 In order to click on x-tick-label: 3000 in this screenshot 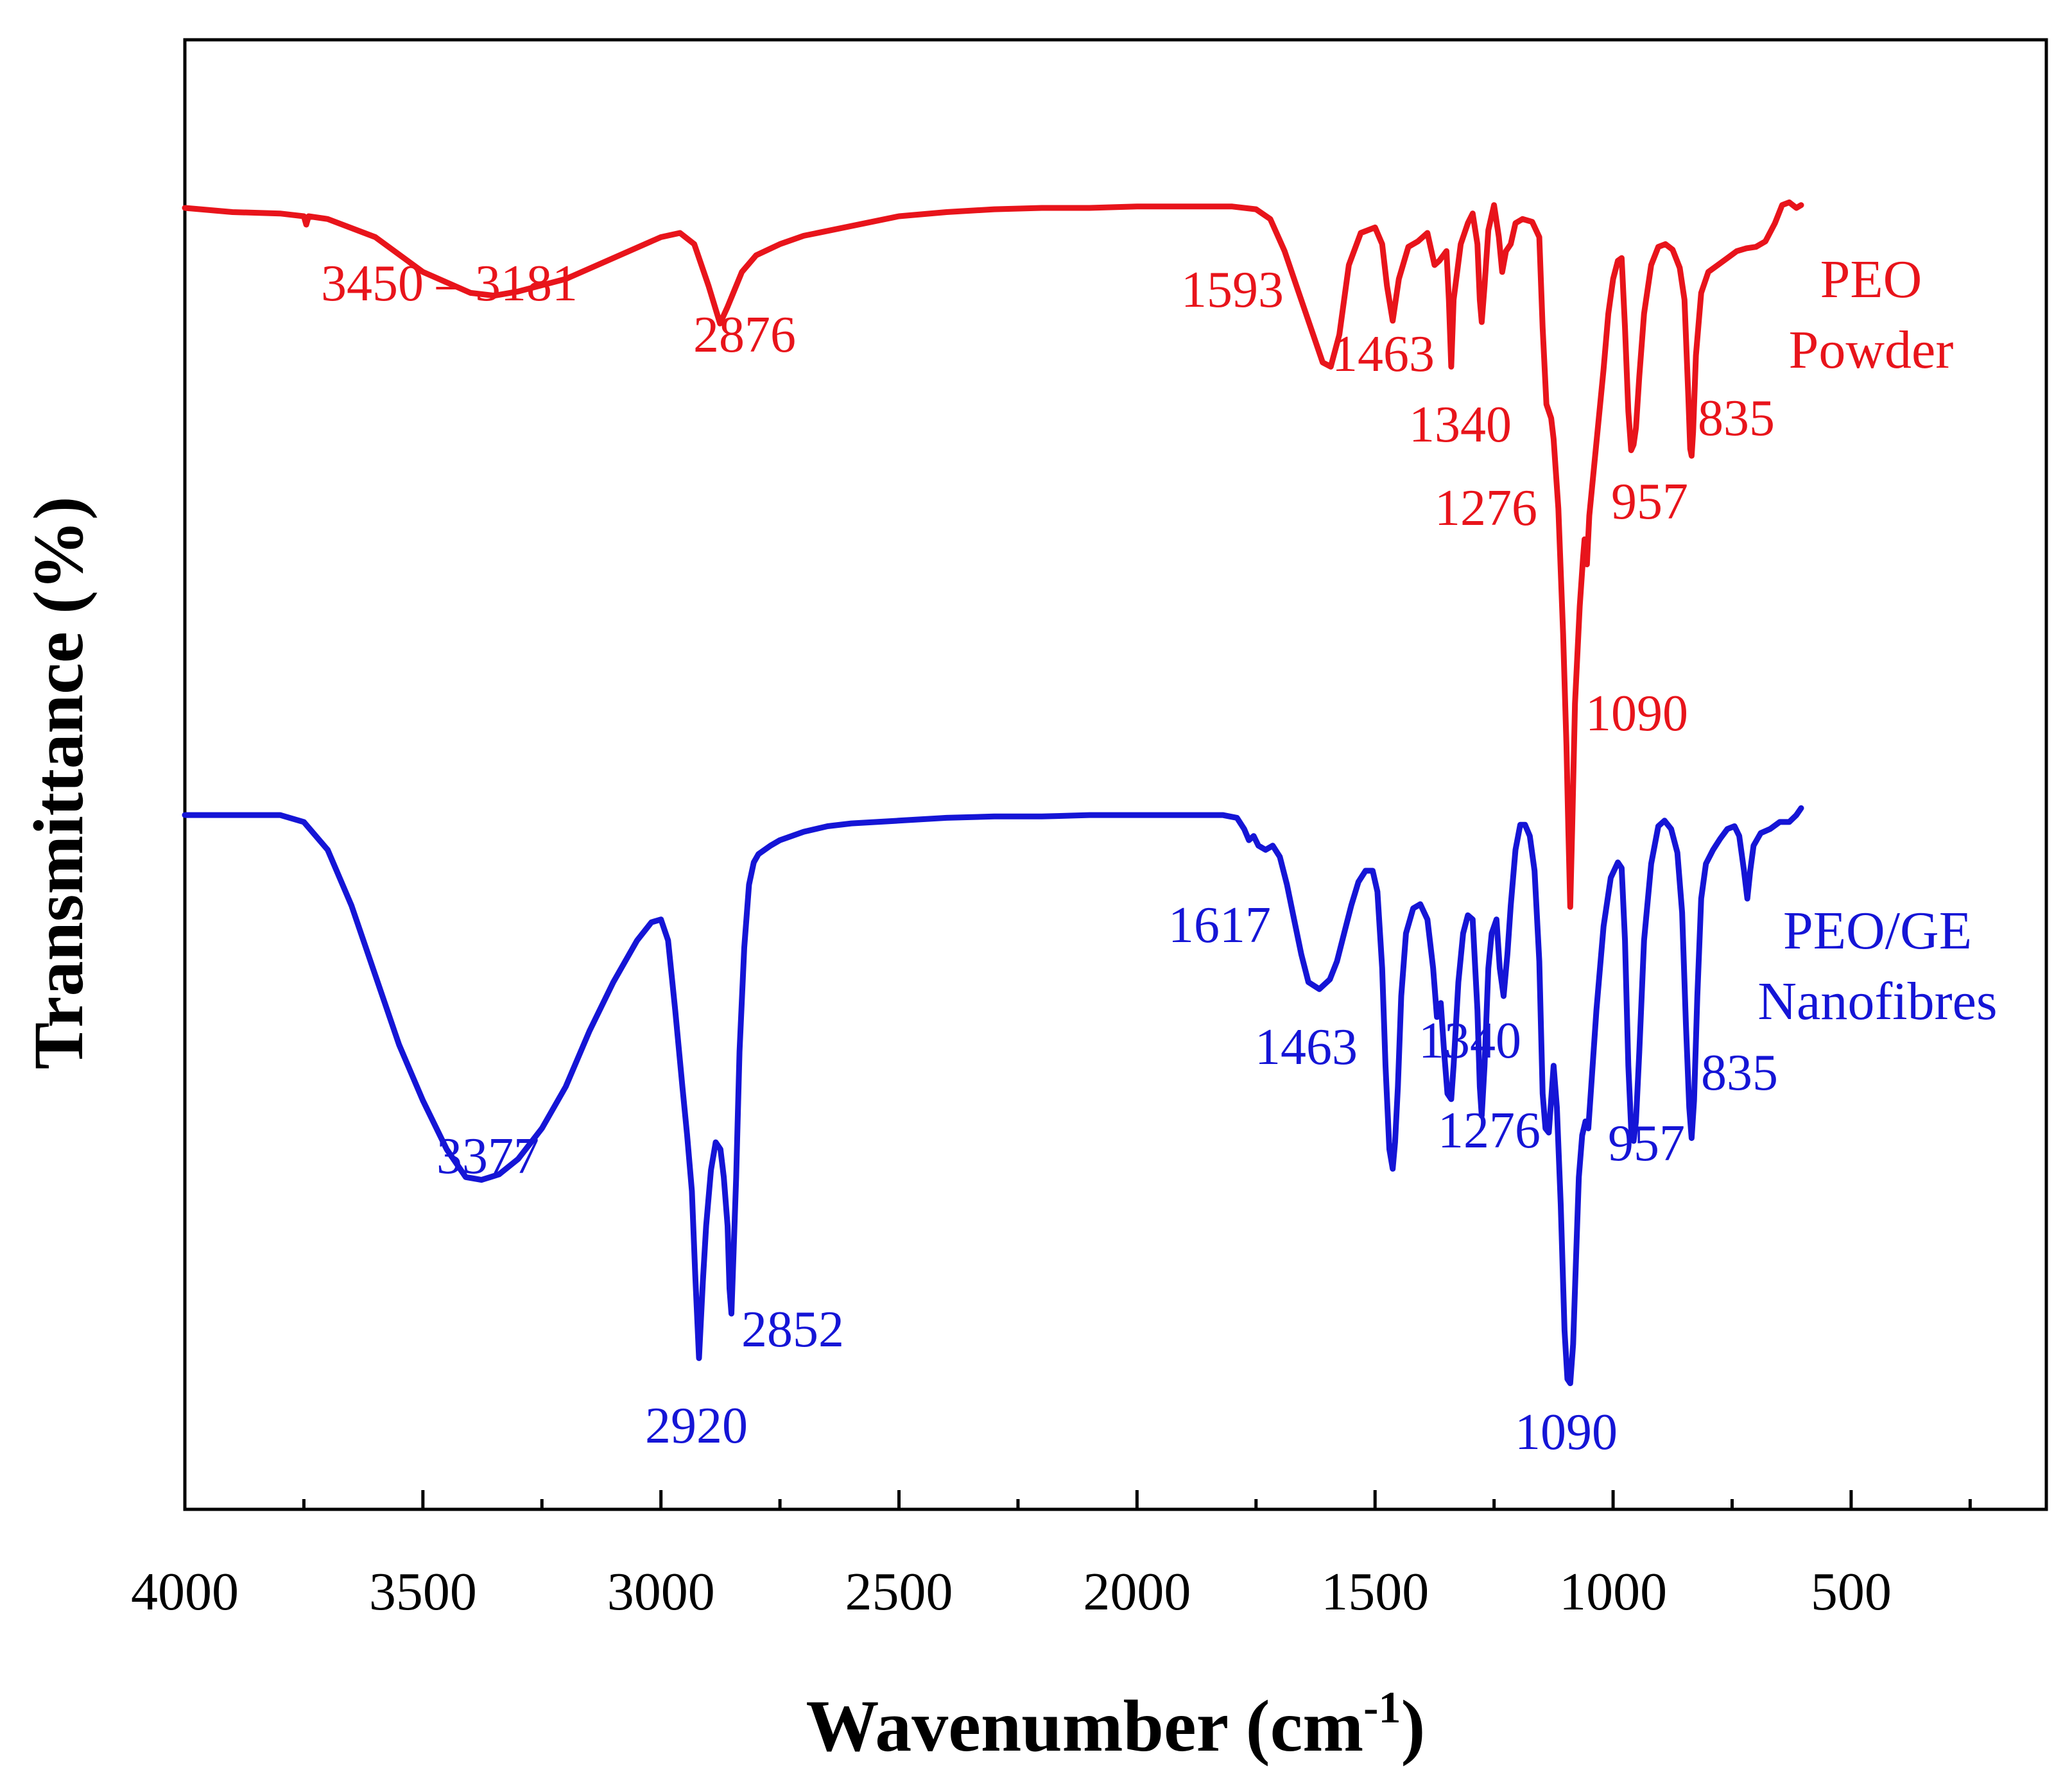, I will do `click(661, 1592)`.